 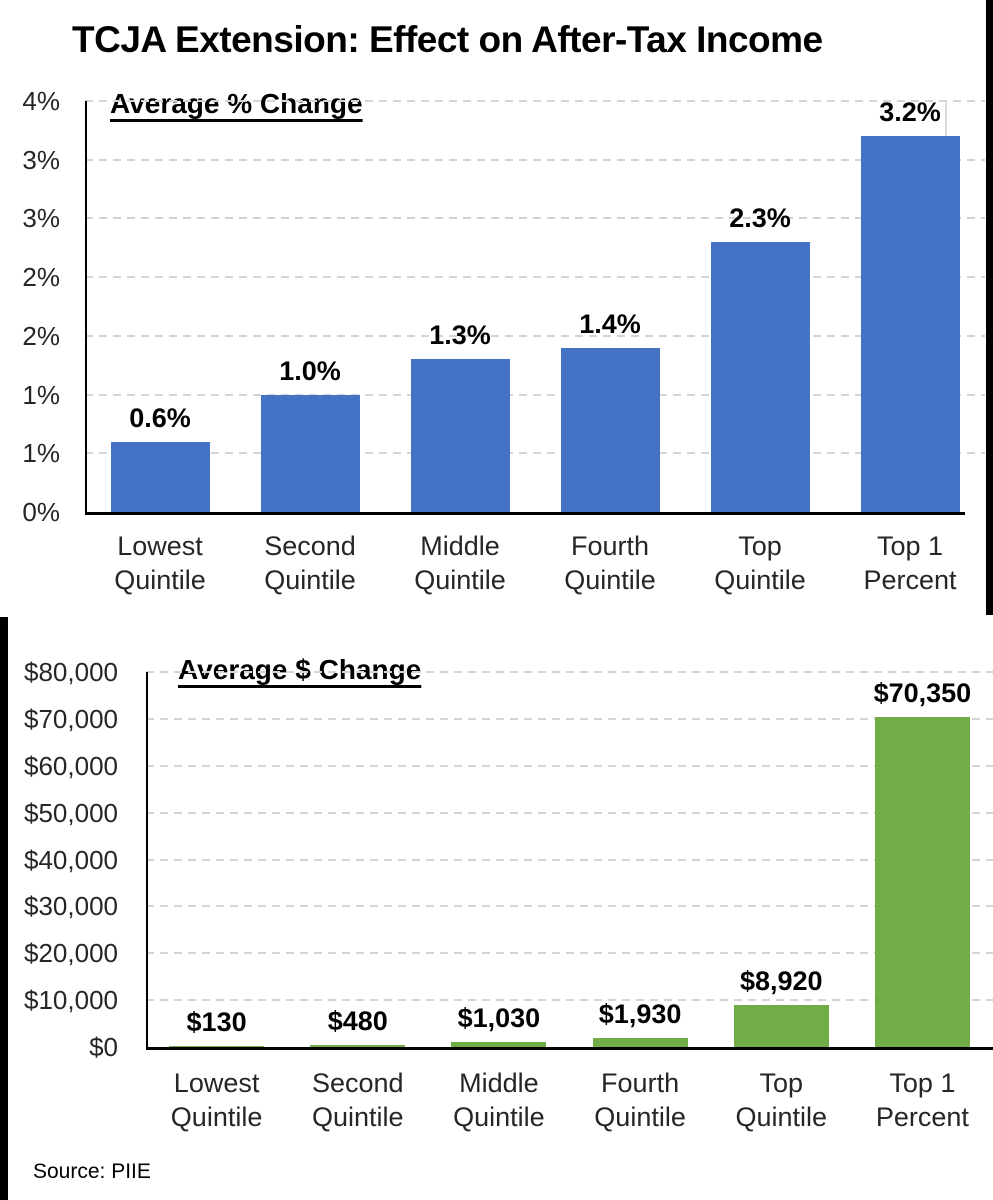 What do you see at coordinates (71, 765) in the screenshot?
I see `y-tick-label: $60,000` at bounding box center [71, 765].